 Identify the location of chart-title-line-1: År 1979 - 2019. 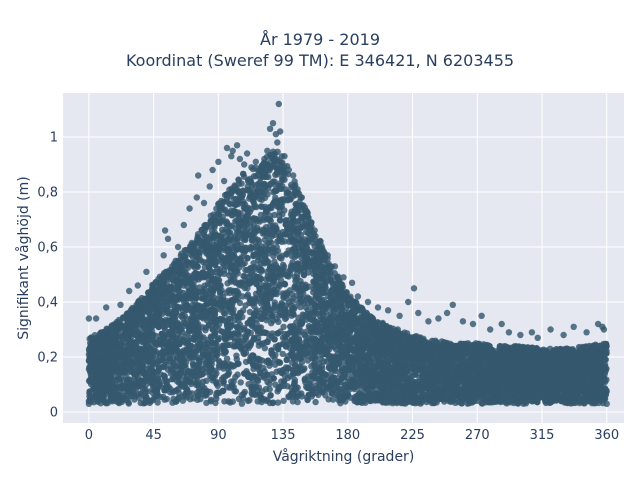
(320, 39).